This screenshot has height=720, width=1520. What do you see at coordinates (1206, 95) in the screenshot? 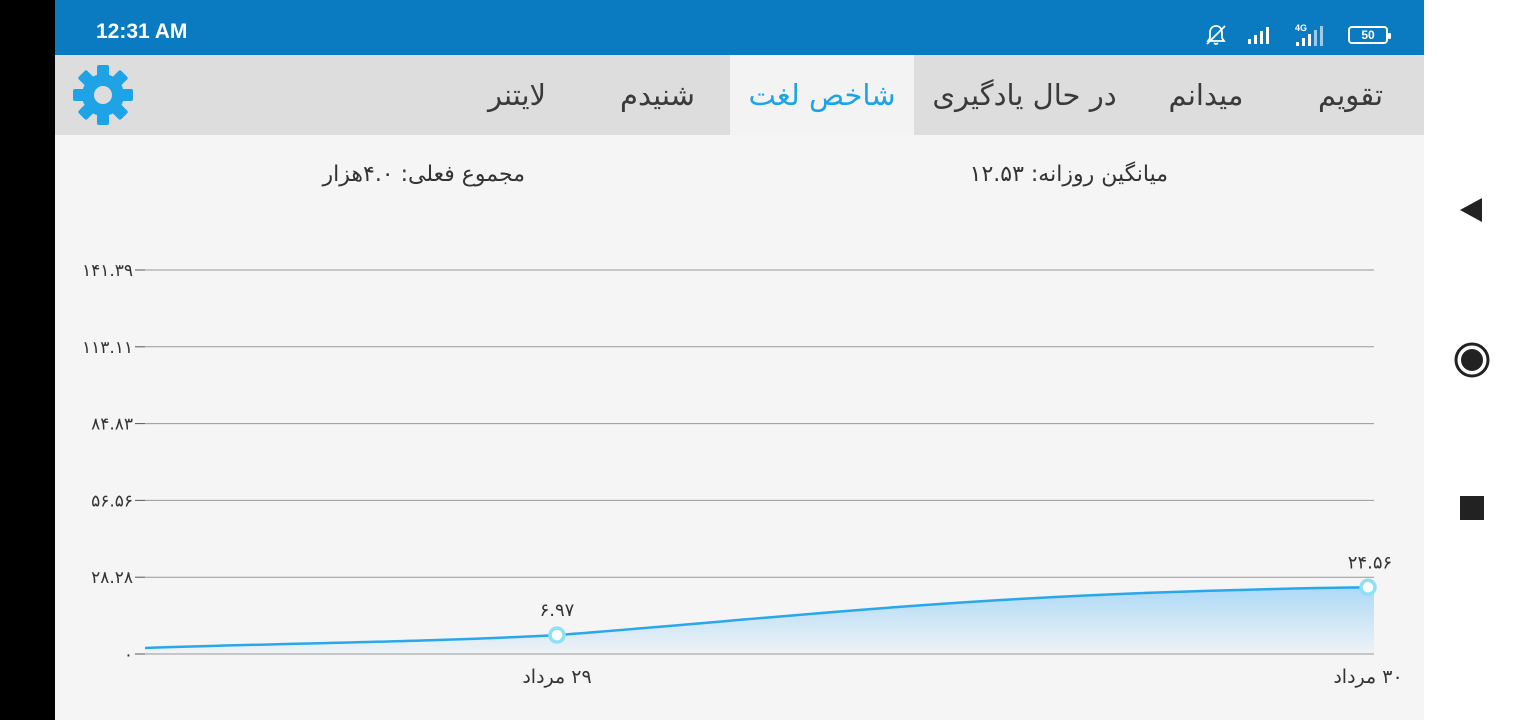
I see `tab-known: میدانم` at bounding box center [1206, 95].